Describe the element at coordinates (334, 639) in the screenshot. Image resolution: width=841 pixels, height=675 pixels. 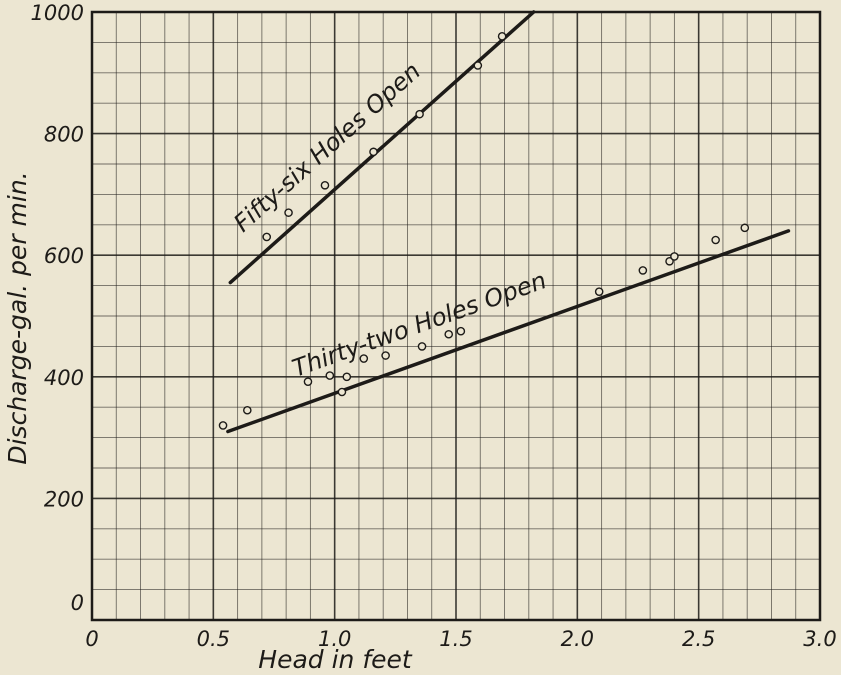
I see `x-tick-label: 1.0` at that location.